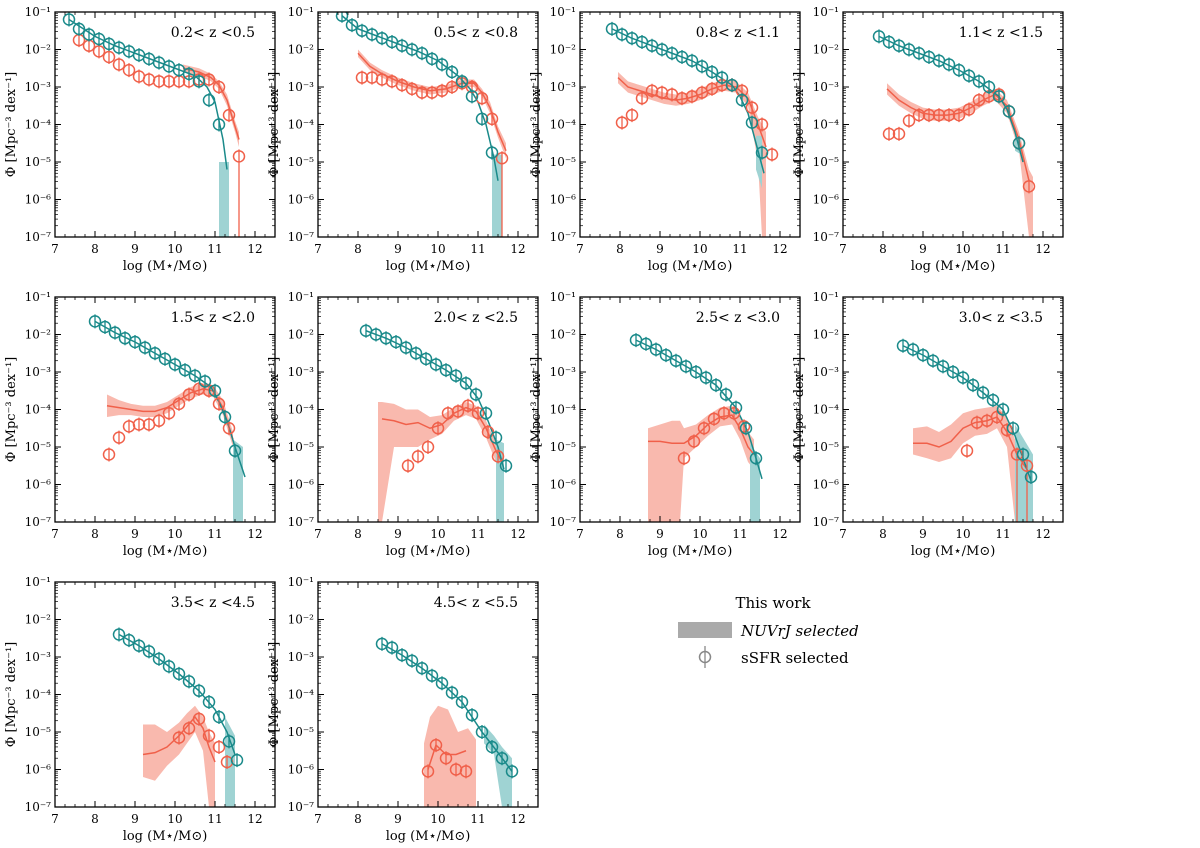 Image resolution: width=1200 pixels, height=848 pixels. What do you see at coordinates (970, 443) in the screenshot?
I see `quiescent-nuvrj-line` at bounding box center [970, 443].